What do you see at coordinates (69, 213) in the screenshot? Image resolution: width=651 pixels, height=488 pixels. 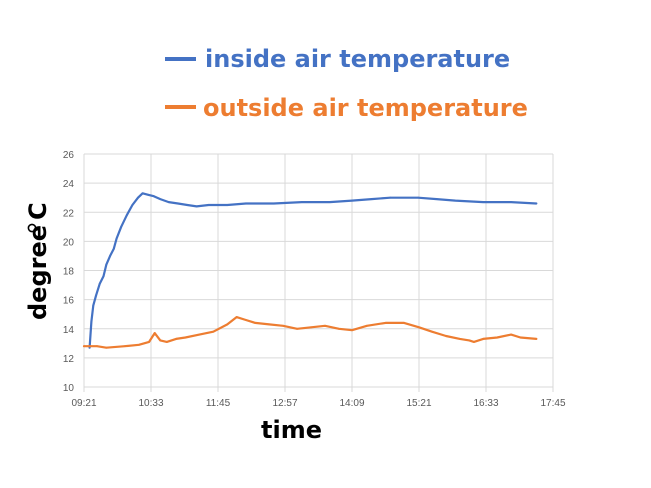 I see `y-tick-label: 22` at bounding box center [69, 213].